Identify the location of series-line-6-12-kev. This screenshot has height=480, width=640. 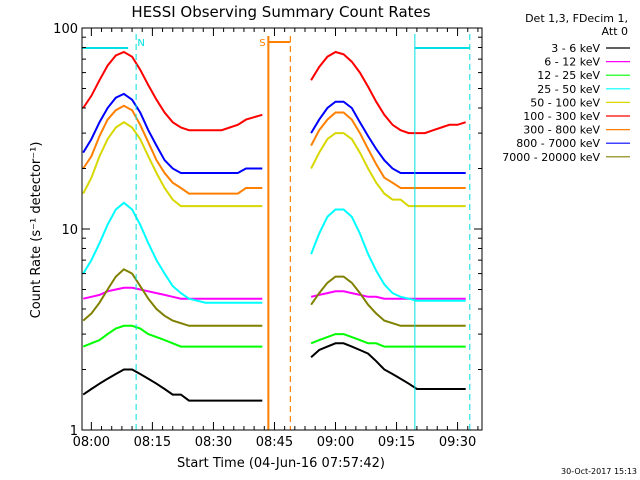
(274, 293).